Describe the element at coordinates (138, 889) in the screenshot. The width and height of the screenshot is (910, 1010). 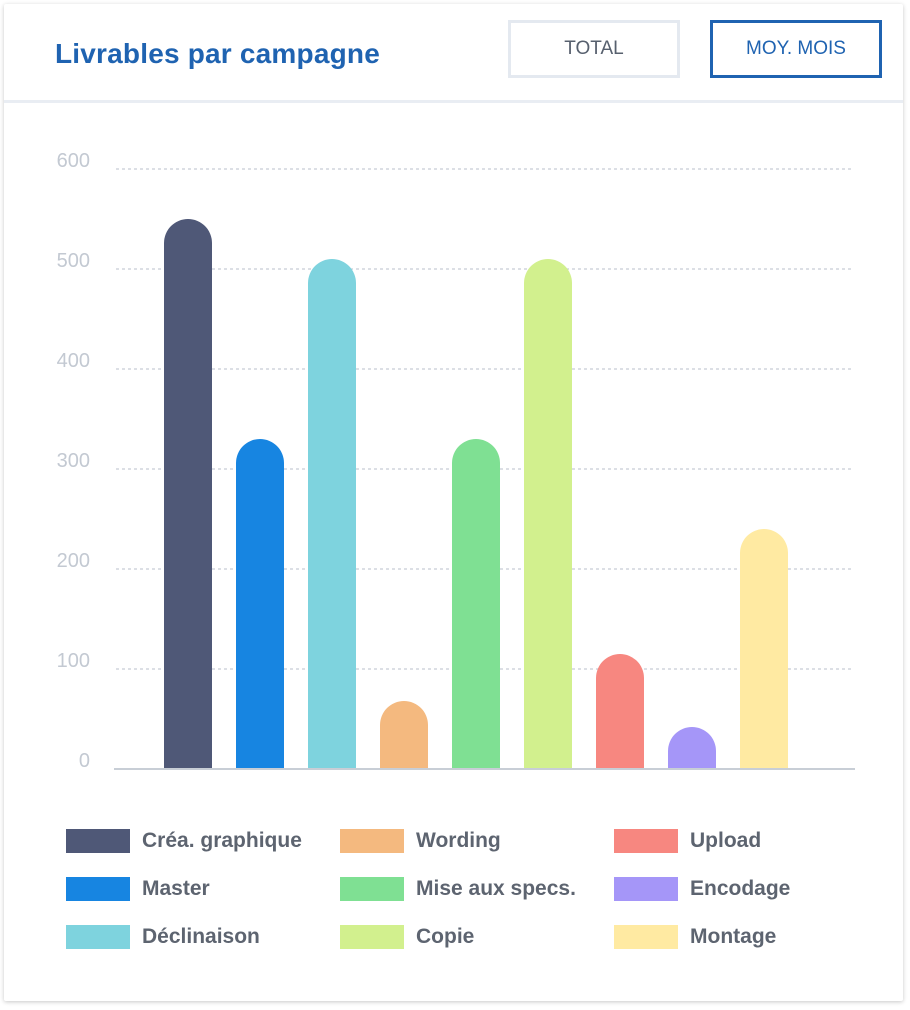
I see `legend-item: Master` at that location.